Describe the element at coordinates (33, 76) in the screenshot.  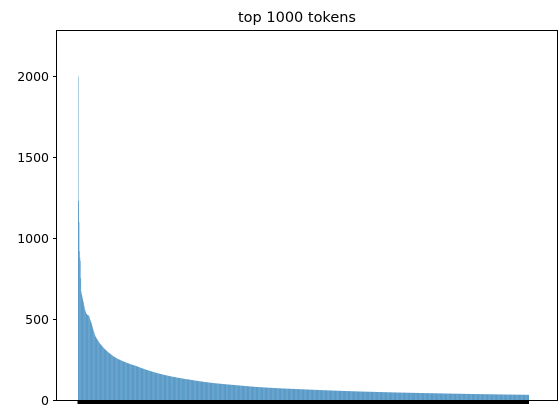
I see `y-tick-label: 2000` at that location.